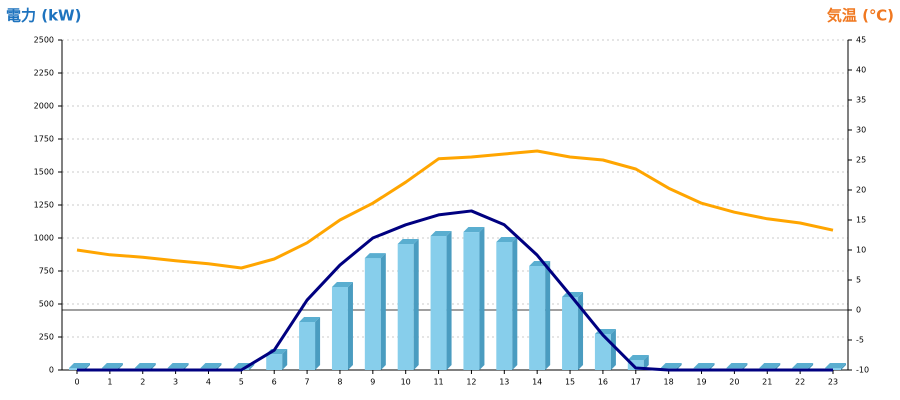 The height and width of the screenshot is (400, 900). I want to click on x-tick-label: 11, so click(438, 382).